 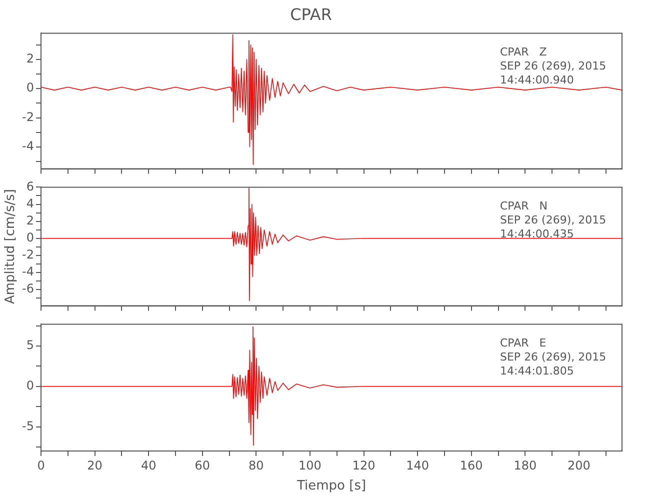 I want to click on x-tick-label: 160, so click(x=471, y=465).